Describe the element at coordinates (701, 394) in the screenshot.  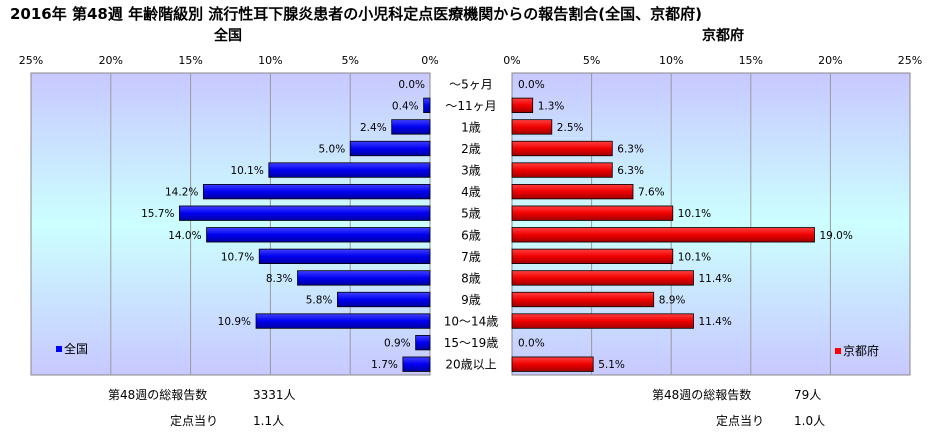
I see `kyoto-total-label: 第48週の総報告数` at that location.